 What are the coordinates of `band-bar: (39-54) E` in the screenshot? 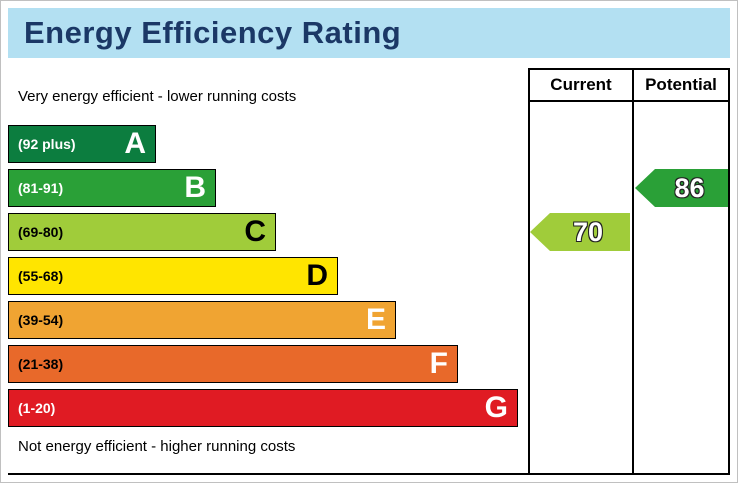 It's located at (202, 320).